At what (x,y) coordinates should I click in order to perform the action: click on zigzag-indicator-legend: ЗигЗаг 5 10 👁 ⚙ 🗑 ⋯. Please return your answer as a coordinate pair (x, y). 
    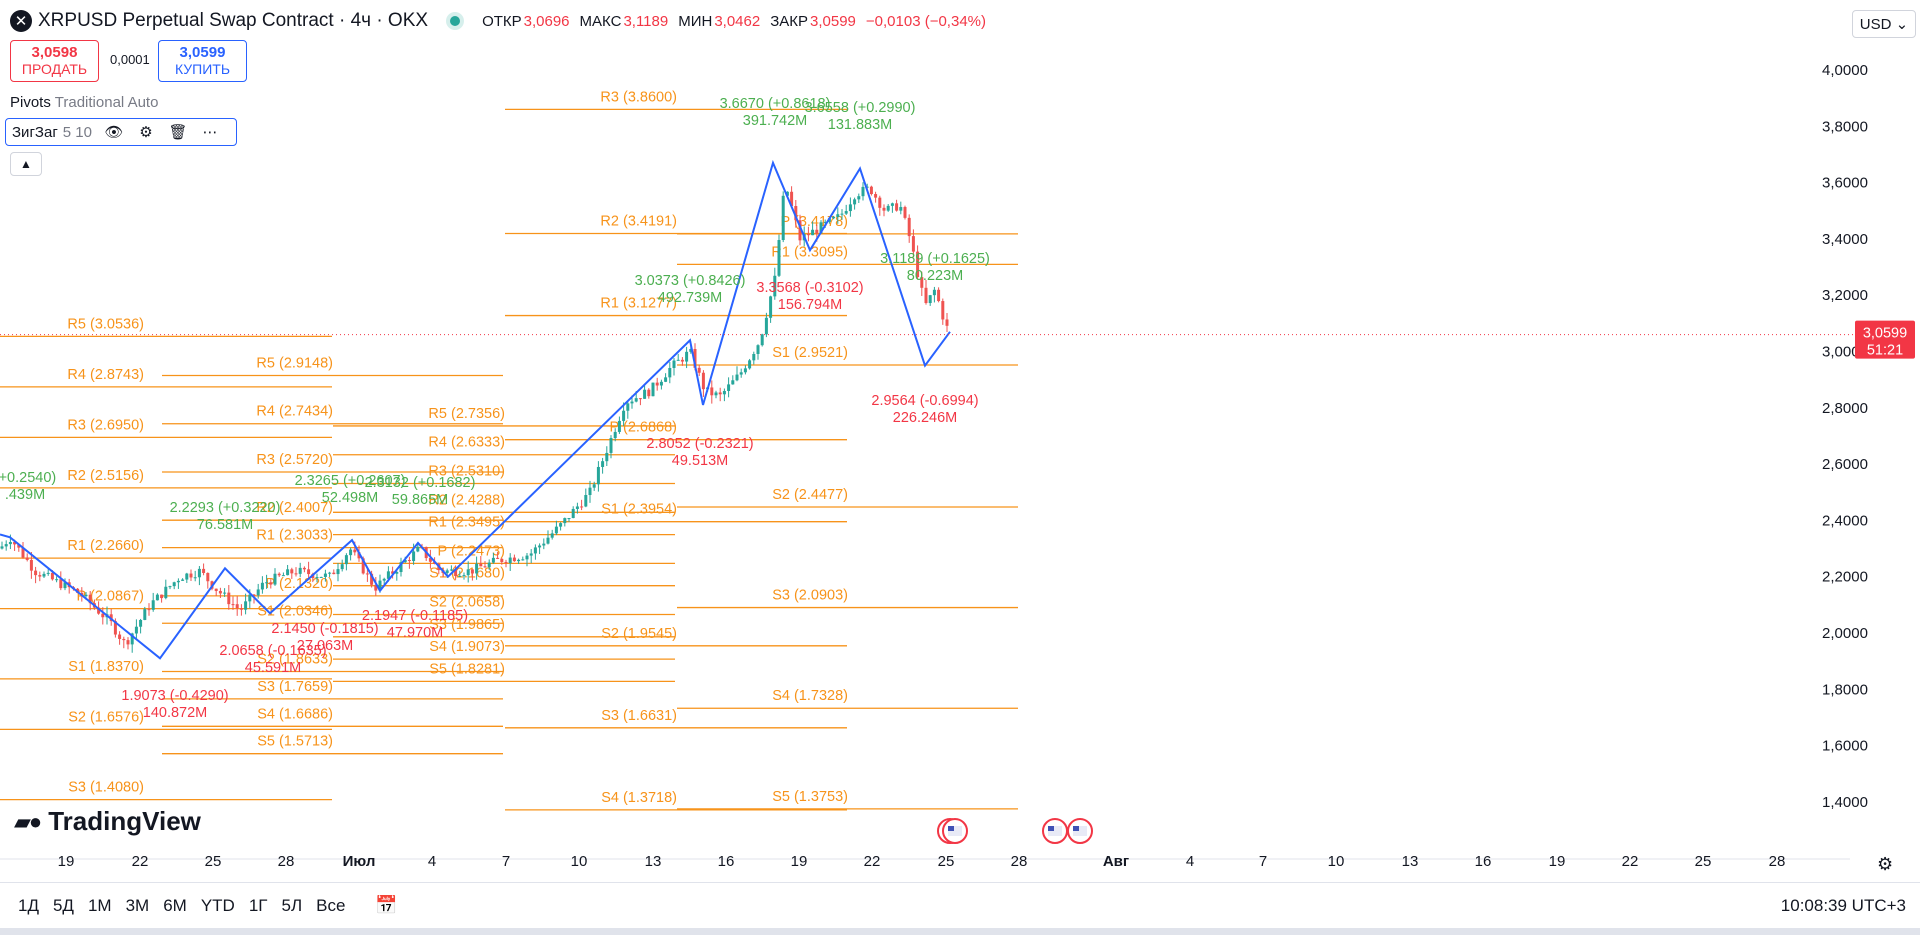
    Looking at the image, I should click on (121, 132).